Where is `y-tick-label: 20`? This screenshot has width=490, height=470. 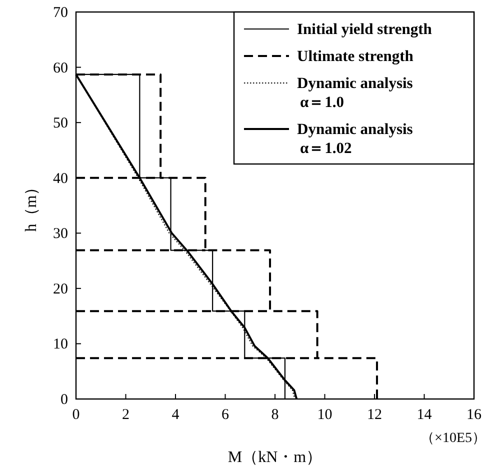
y-tick-label: 20 is located at coordinates (60, 289).